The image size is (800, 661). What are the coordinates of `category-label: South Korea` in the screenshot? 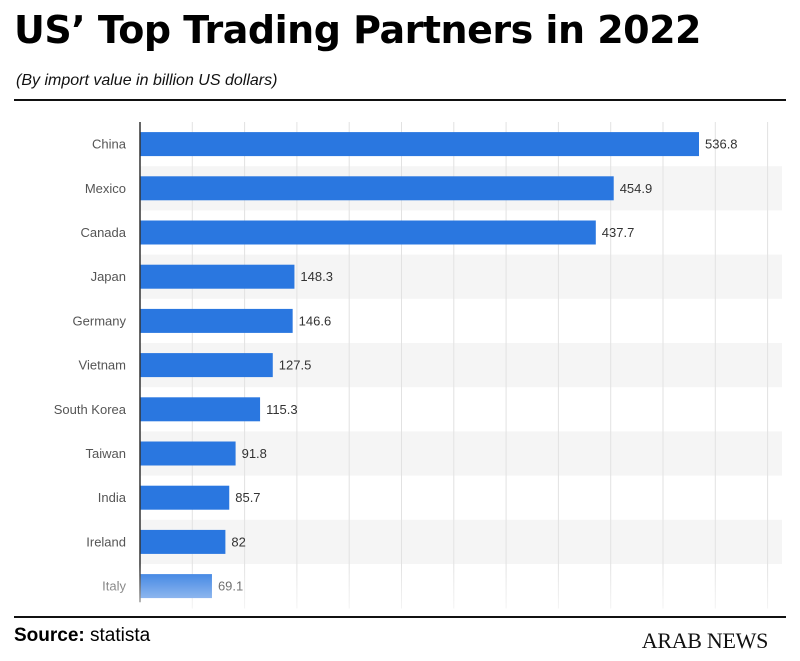 It's located at (90, 409).